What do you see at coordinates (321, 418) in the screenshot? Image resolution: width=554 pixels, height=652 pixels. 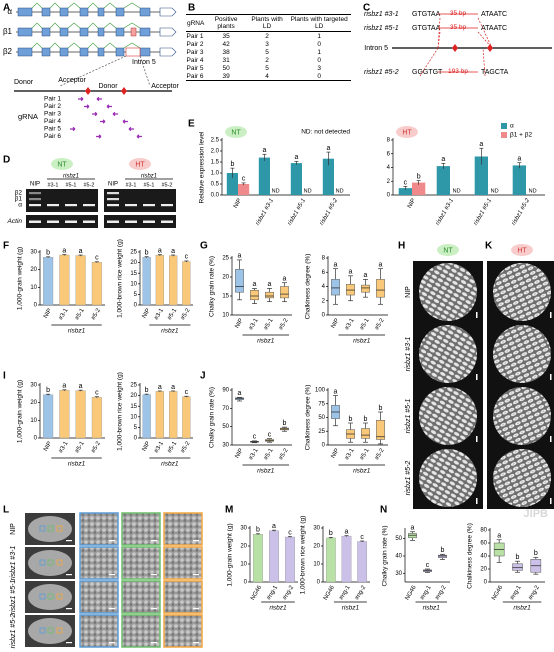 I see `y-tick-label: 50` at bounding box center [321, 418].